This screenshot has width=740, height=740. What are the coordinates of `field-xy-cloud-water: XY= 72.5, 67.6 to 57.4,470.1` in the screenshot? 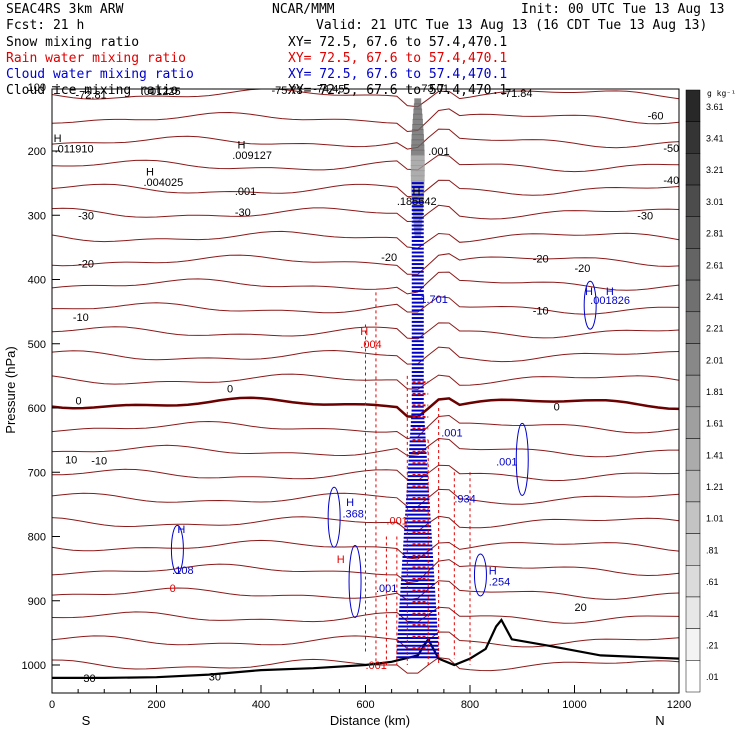 It's located at (397, 74).